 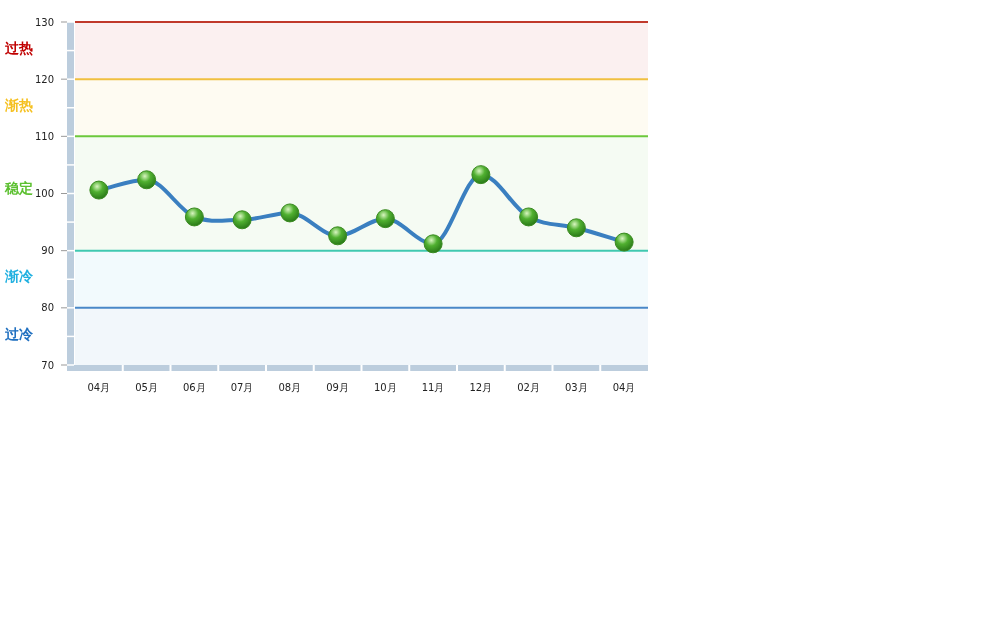 What do you see at coordinates (44, 79) in the screenshot?
I see `y-tick-label: 120` at bounding box center [44, 79].